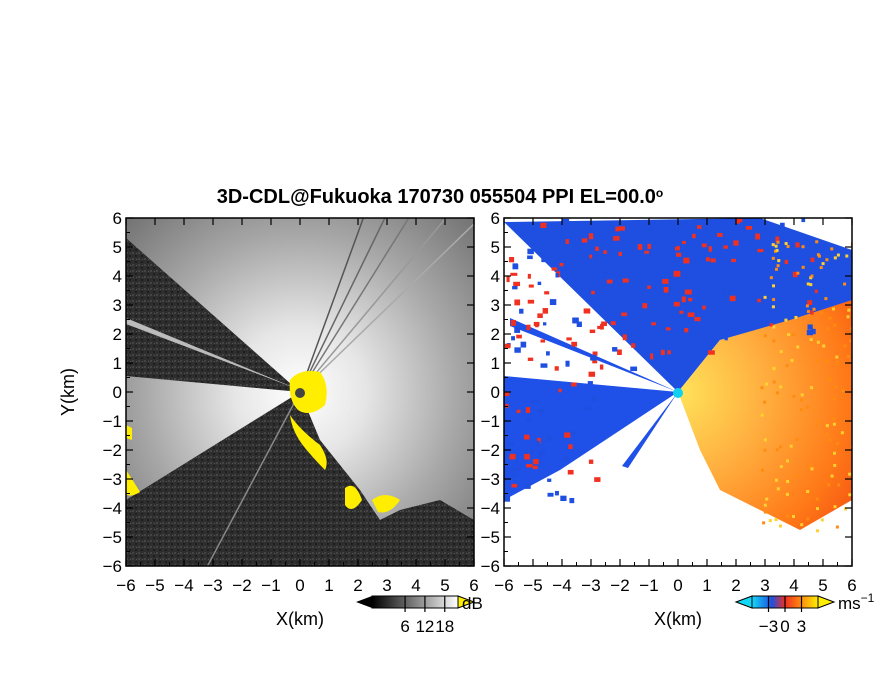  Describe the element at coordinates (117, 305) in the screenshot. I see `y-tick-label-left: 3` at that location.